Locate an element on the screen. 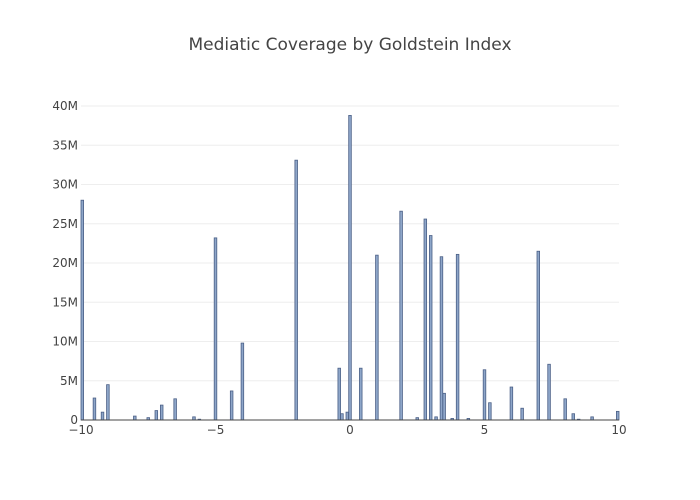  y-axis-ticks: 0 5M 10M 15M 20M 25M 30M 35M 40M is located at coordinates (65, 263).